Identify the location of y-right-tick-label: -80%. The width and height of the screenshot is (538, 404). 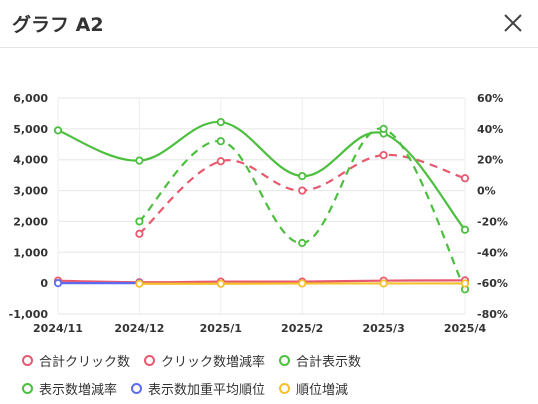
(492, 314).